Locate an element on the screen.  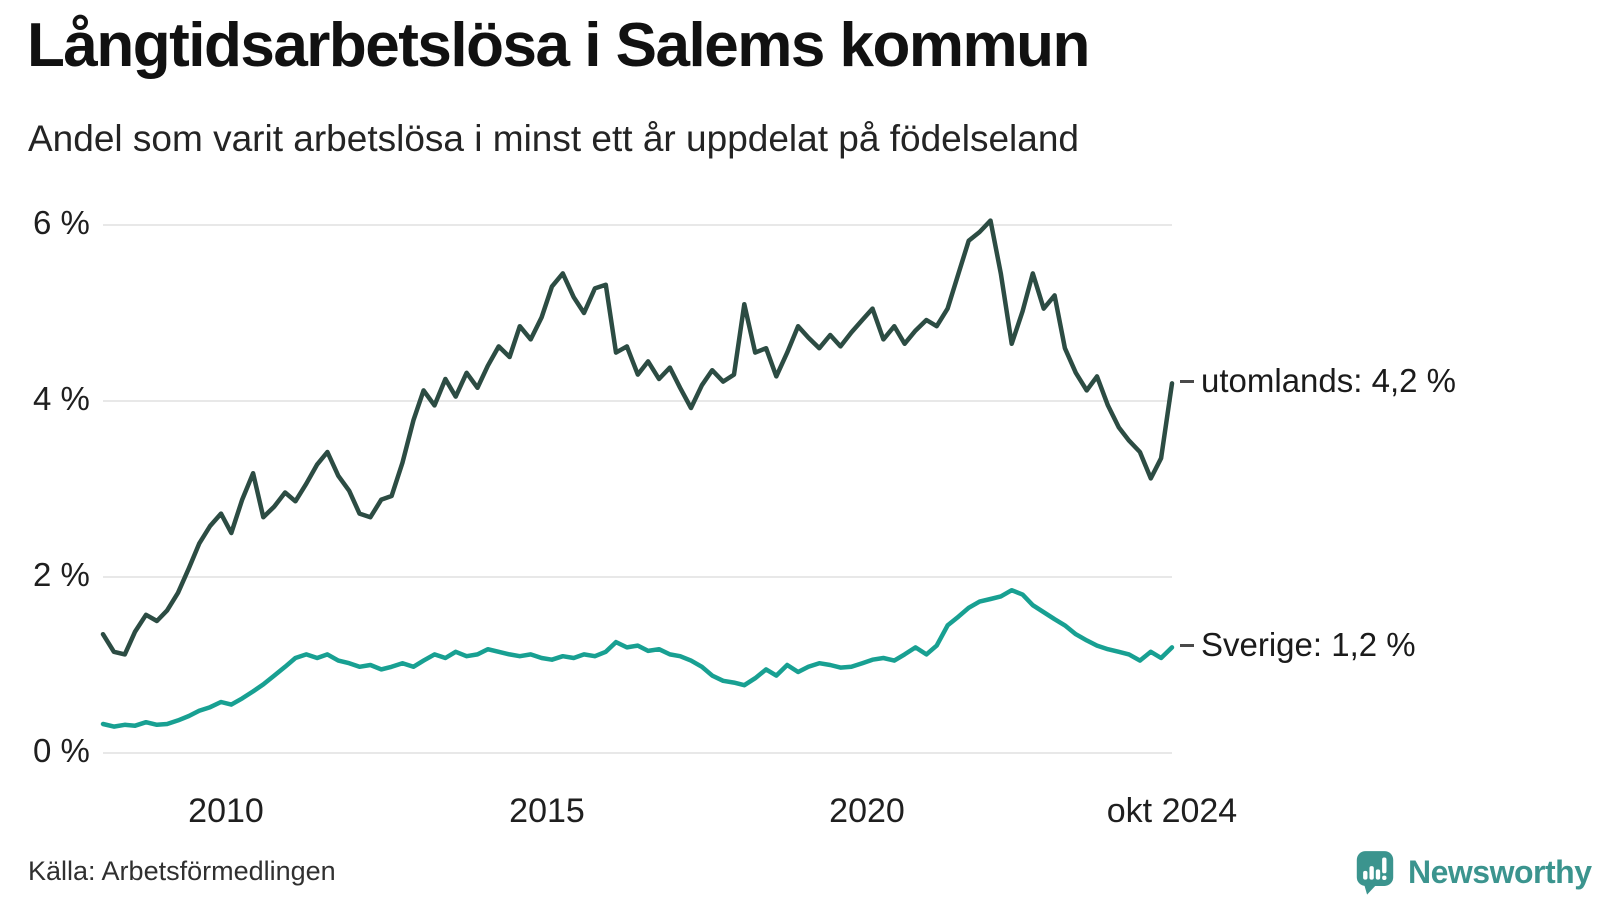
y-axis-tick-label: 2 % is located at coordinates (61, 574).